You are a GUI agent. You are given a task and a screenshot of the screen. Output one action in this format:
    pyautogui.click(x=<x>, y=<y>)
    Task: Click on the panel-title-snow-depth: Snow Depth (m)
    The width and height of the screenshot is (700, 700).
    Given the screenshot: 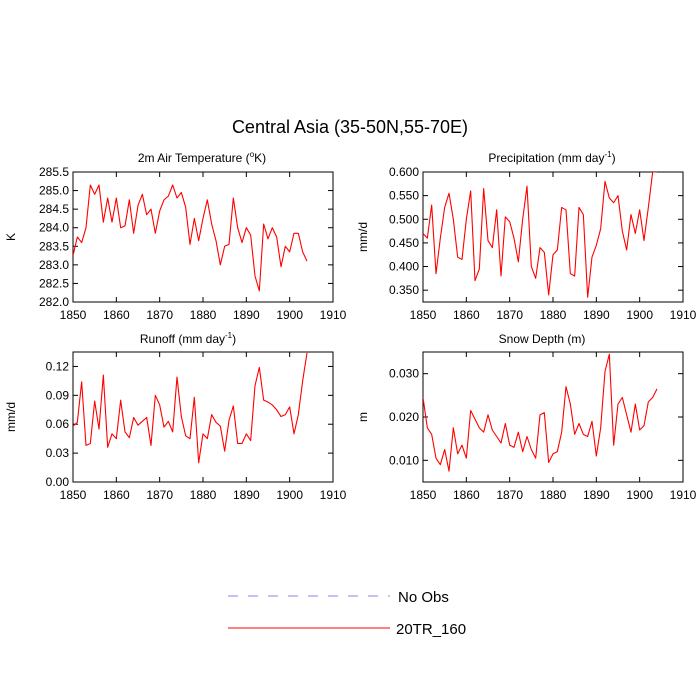 What is the action you would take?
    pyautogui.click(x=542, y=339)
    